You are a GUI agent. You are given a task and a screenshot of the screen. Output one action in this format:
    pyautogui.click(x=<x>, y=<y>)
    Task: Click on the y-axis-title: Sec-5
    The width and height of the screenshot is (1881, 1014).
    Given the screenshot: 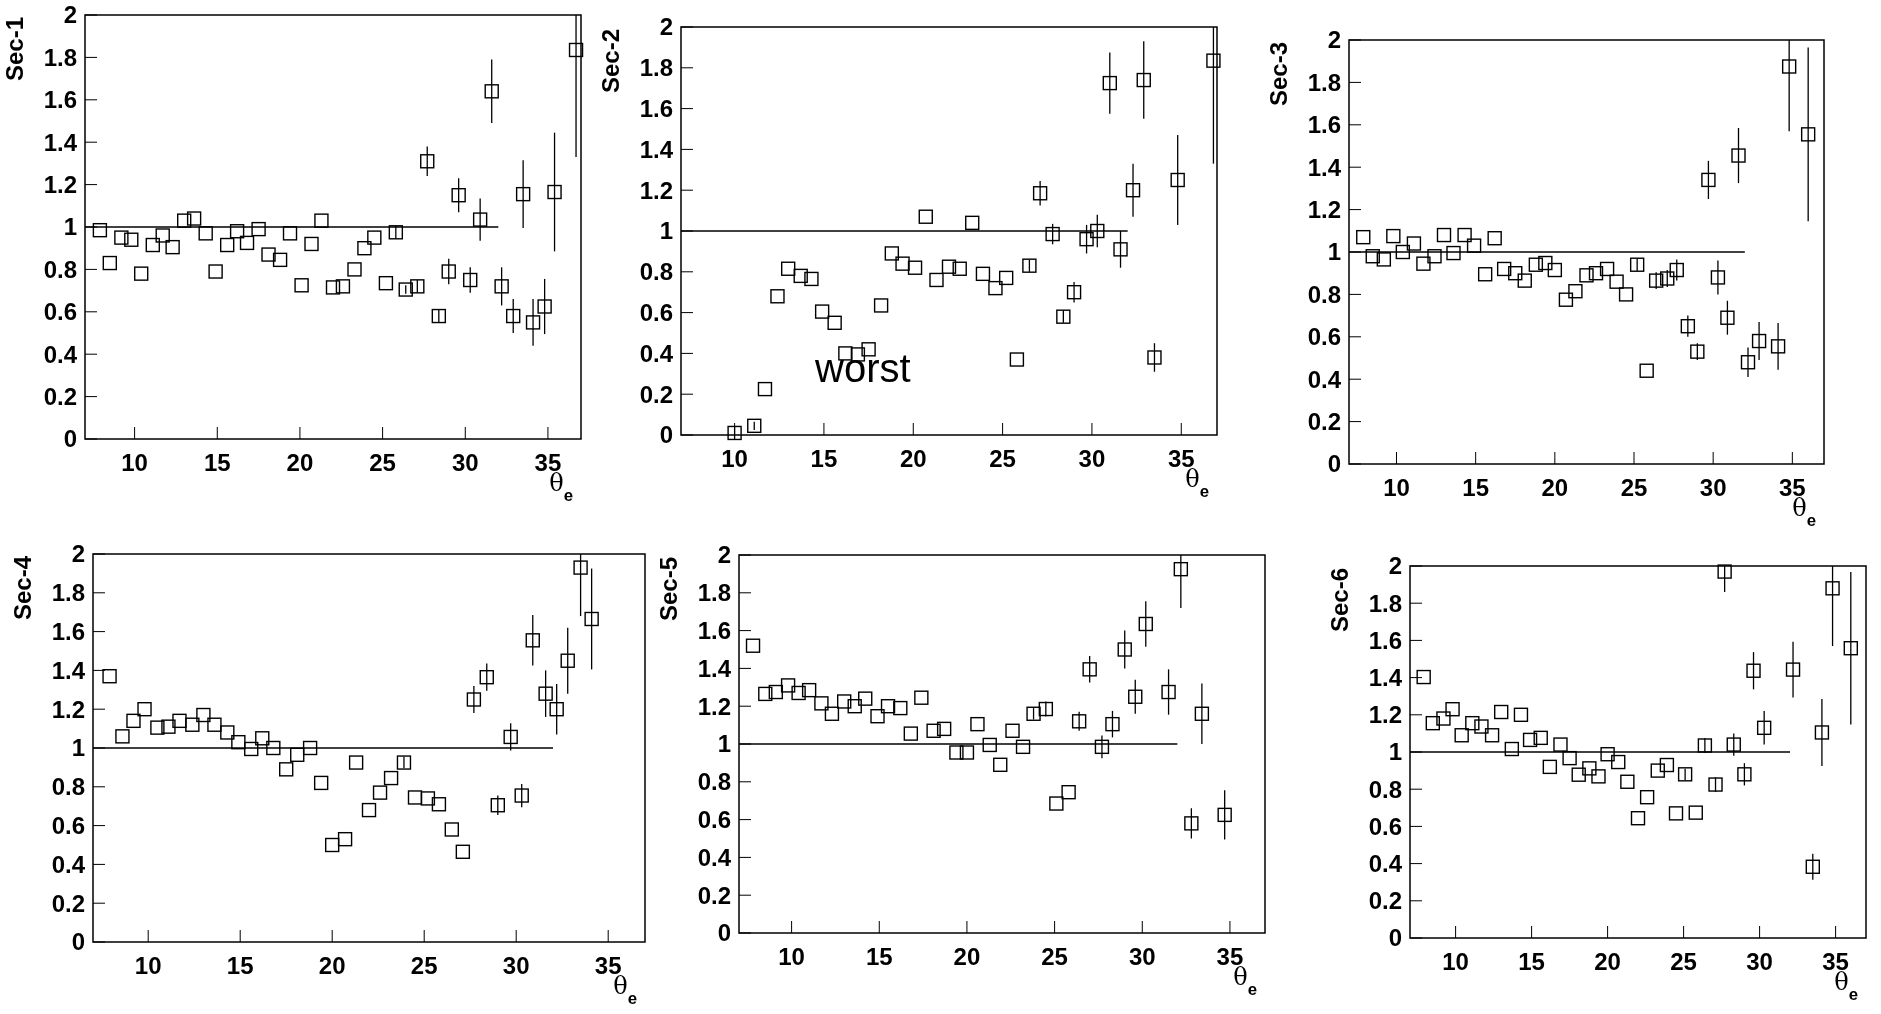 What is the action you would take?
    pyautogui.click(x=668, y=589)
    